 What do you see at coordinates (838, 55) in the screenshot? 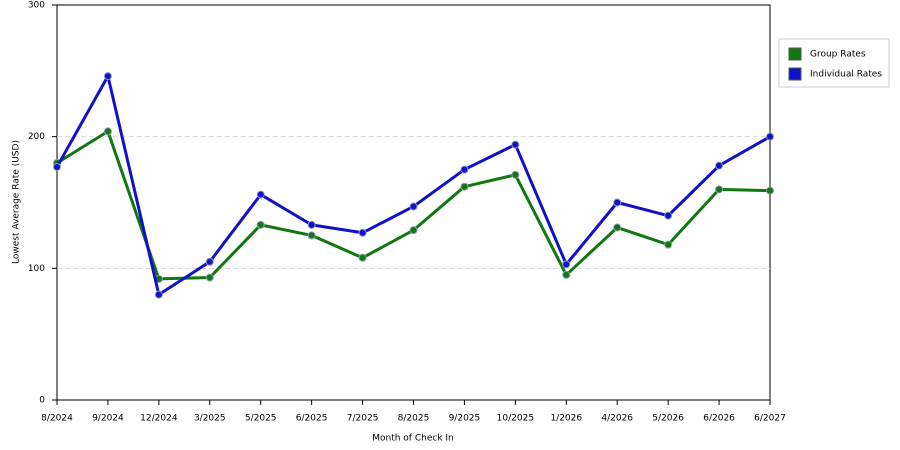
I see `legend-label: Group Rates` at bounding box center [838, 55].